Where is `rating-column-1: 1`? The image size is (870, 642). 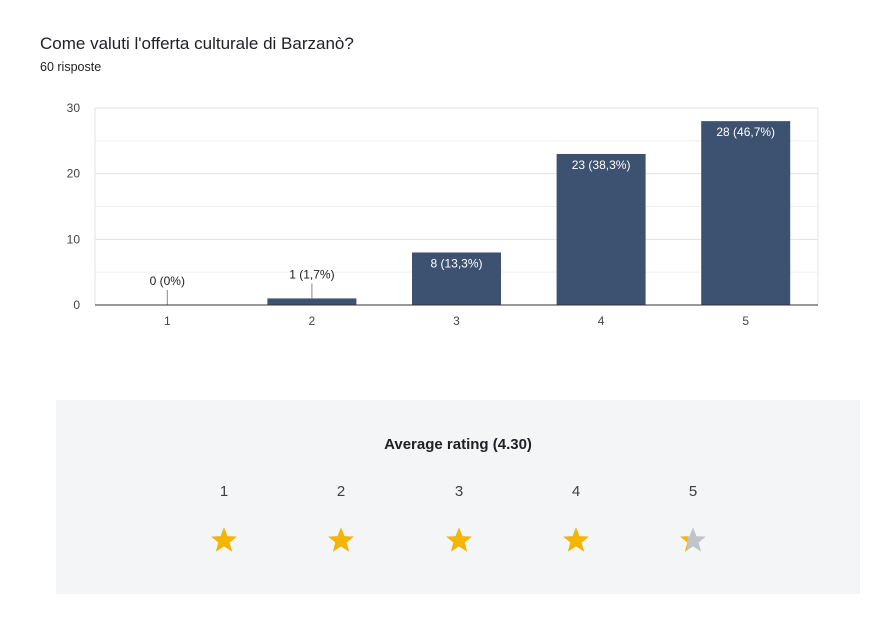
rating-column-1: 1 is located at coordinates (224, 518).